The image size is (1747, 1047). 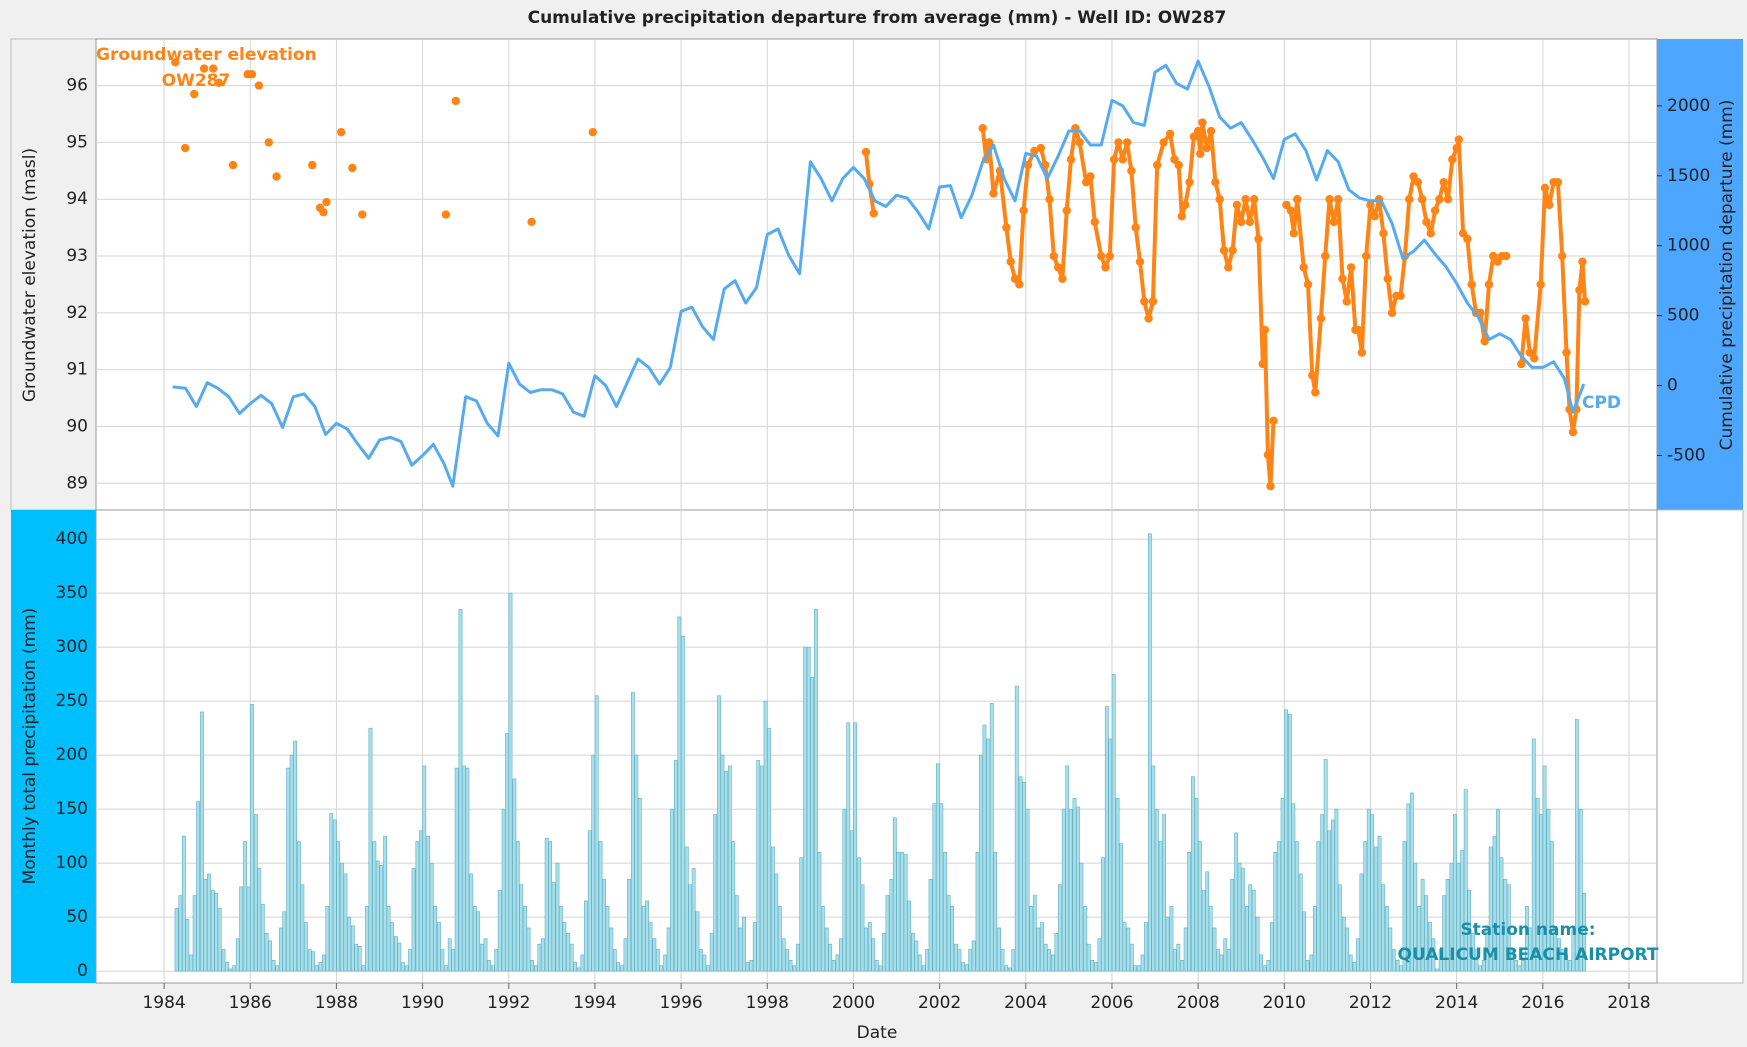 What do you see at coordinates (77, 426) in the screenshot?
I see `y-tick-label: 90` at bounding box center [77, 426].